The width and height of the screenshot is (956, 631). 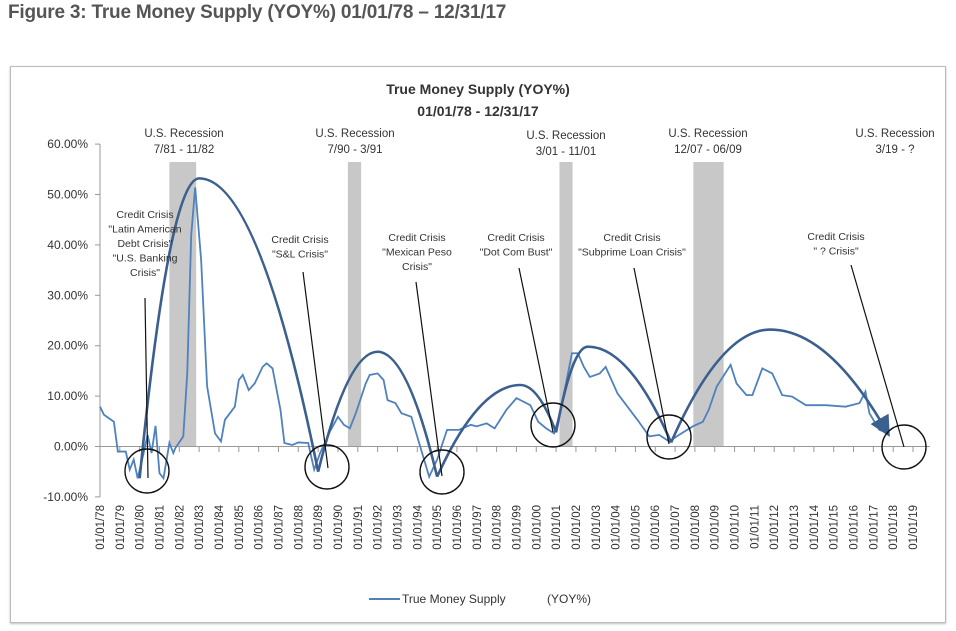 I want to click on legend-suffix: (YOY%), so click(x=569, y=599).